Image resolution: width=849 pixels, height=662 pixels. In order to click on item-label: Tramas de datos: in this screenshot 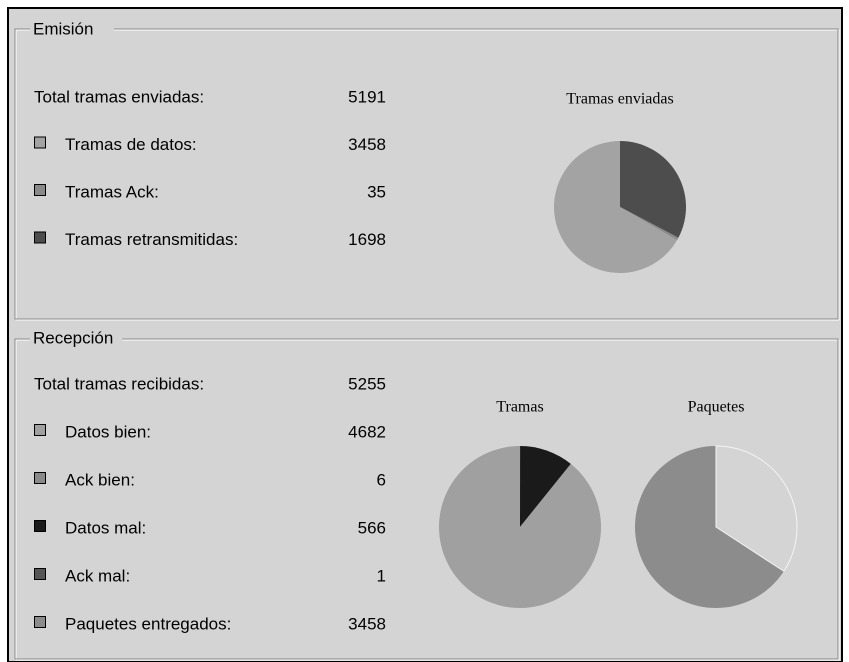, I will do `click(131, 144)`.